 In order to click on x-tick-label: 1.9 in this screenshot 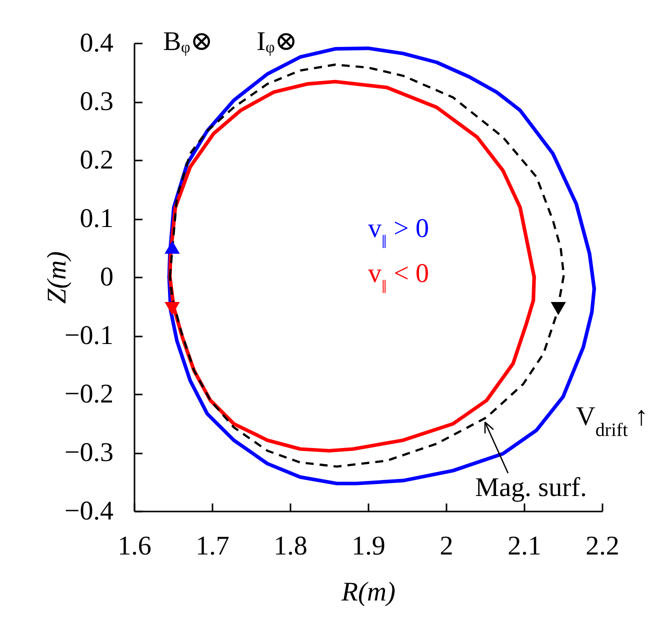, I will do `click(369, 545)`.